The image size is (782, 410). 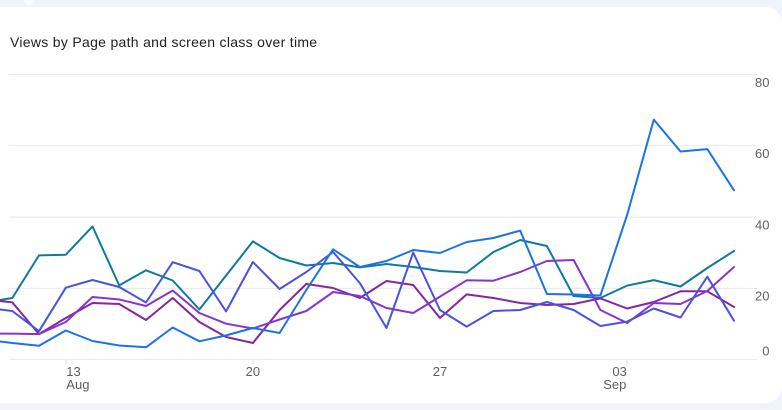 I want to click on svg-text: 40, so click(x=762, y=224).